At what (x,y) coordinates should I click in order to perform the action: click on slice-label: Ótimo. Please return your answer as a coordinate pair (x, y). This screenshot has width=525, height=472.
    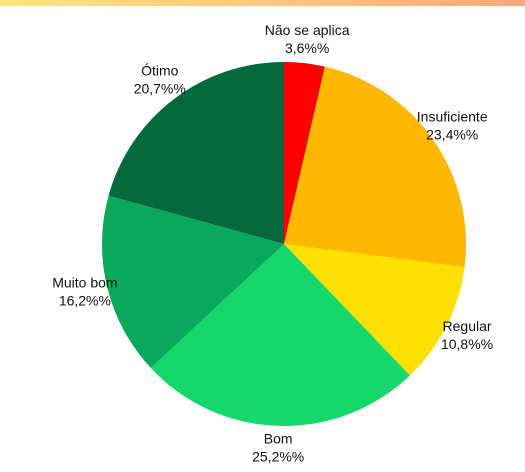
    Looking at the image, I should click on (160, 71).